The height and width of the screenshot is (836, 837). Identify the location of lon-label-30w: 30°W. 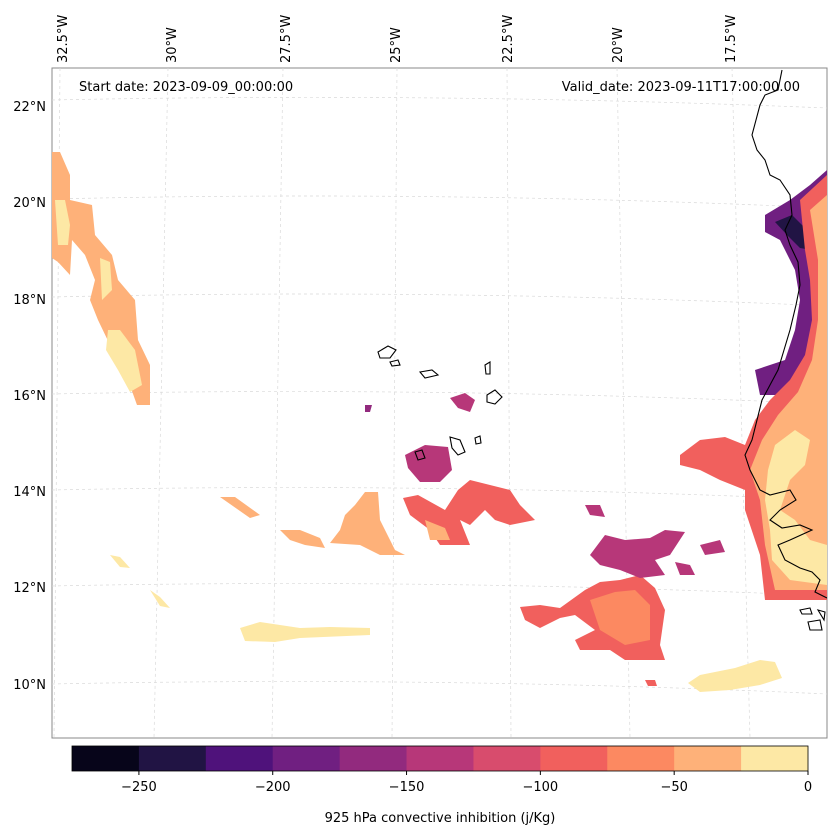
(172, 45).